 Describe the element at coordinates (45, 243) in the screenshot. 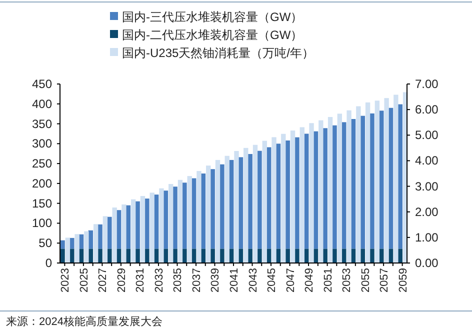

I see `y-tick-label: 50` at that location.